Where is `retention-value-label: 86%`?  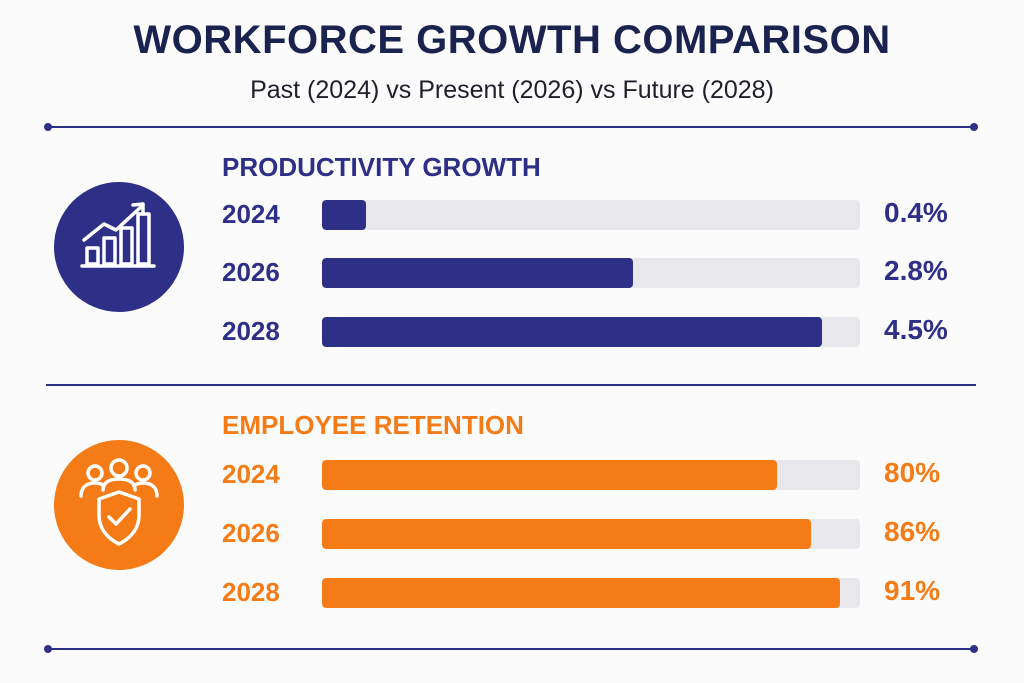
retention-value-label: 86% is located at coordinates (912, 531).